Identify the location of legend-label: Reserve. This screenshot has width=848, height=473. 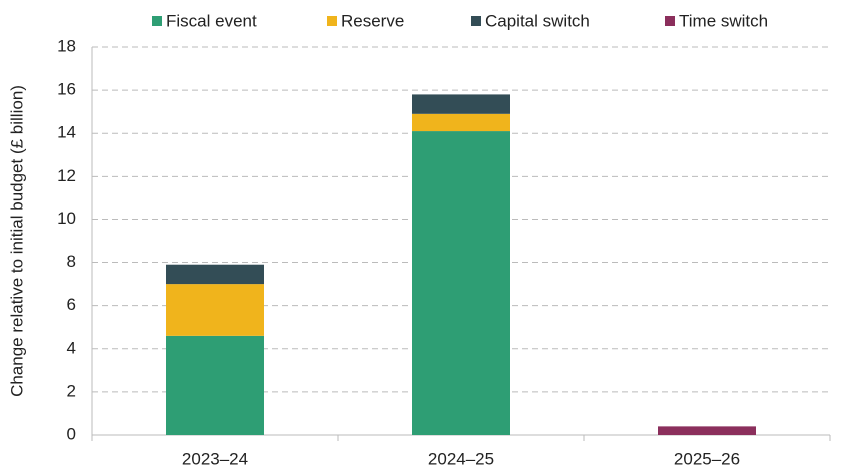
(372, 20).